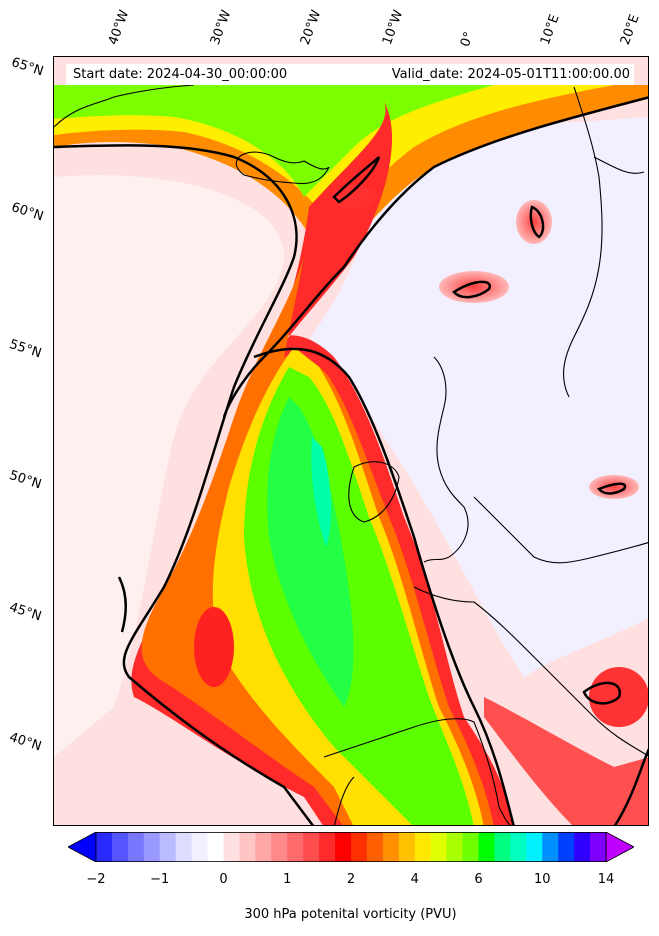 This screenshot has width=659, height=936. I want to click on lat-label-60n: 60°N, so click(27, 212).